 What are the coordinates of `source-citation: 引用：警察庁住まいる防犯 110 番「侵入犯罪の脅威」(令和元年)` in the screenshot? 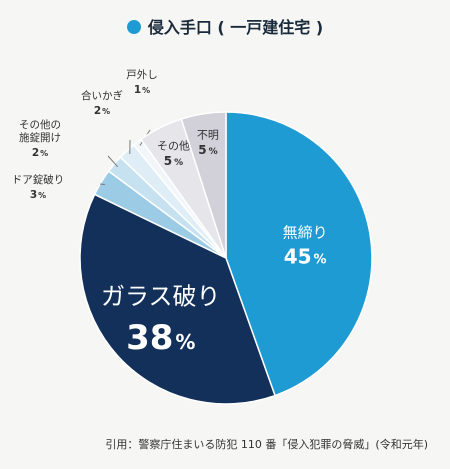 It's located at (266, 444).